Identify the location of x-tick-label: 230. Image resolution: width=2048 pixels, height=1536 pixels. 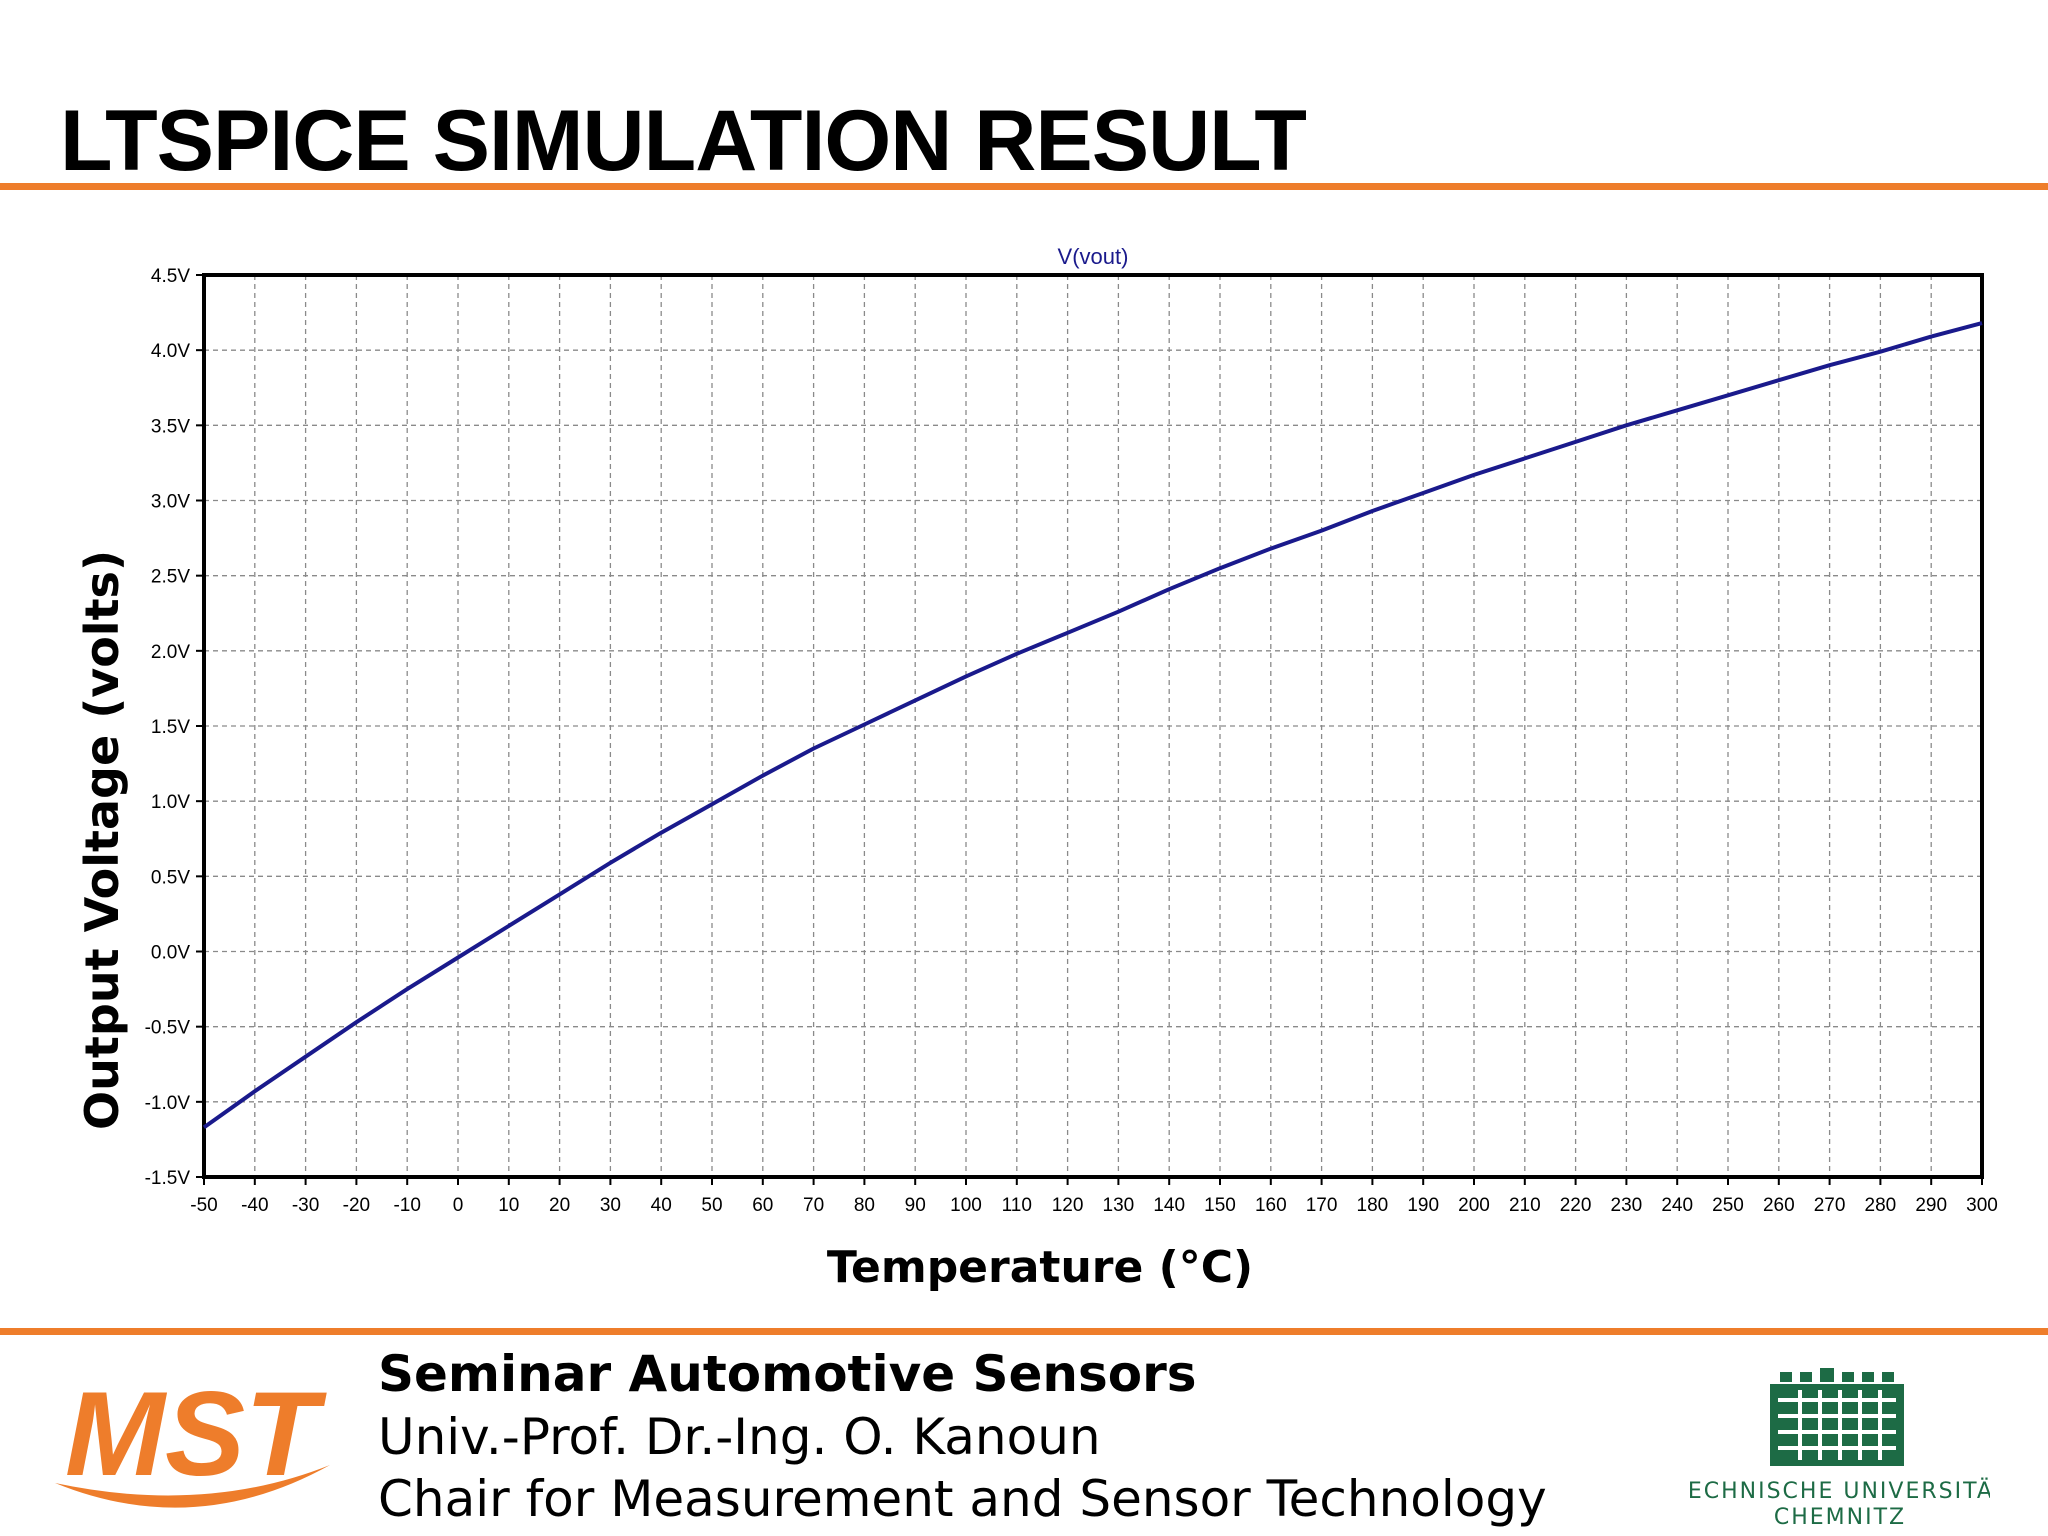
(1627, 1205).